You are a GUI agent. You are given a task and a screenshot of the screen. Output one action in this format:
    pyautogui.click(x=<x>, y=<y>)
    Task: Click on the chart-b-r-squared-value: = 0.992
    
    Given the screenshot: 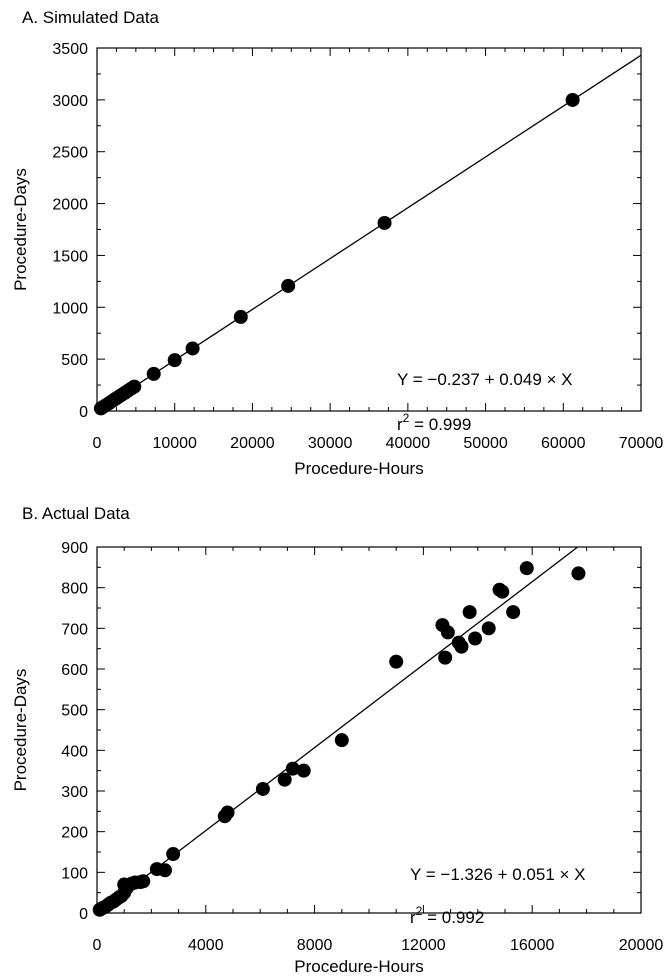 What is the action you would take?
    pyautogui.click(x=453, y=917)
    